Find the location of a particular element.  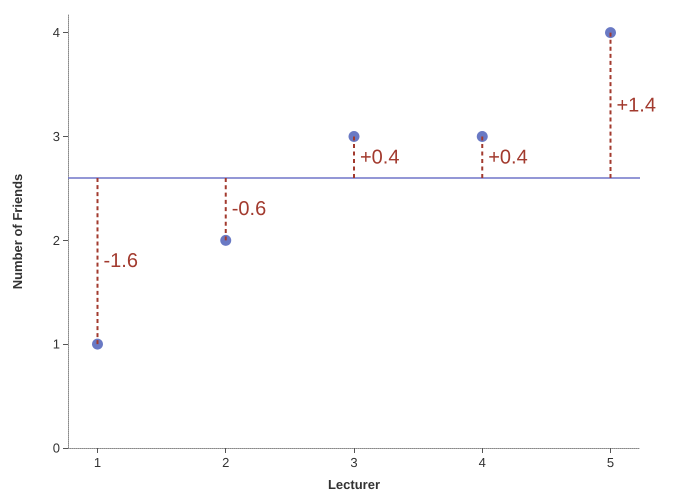

x-tick-label: 4 is located at coordinates (482, 462).